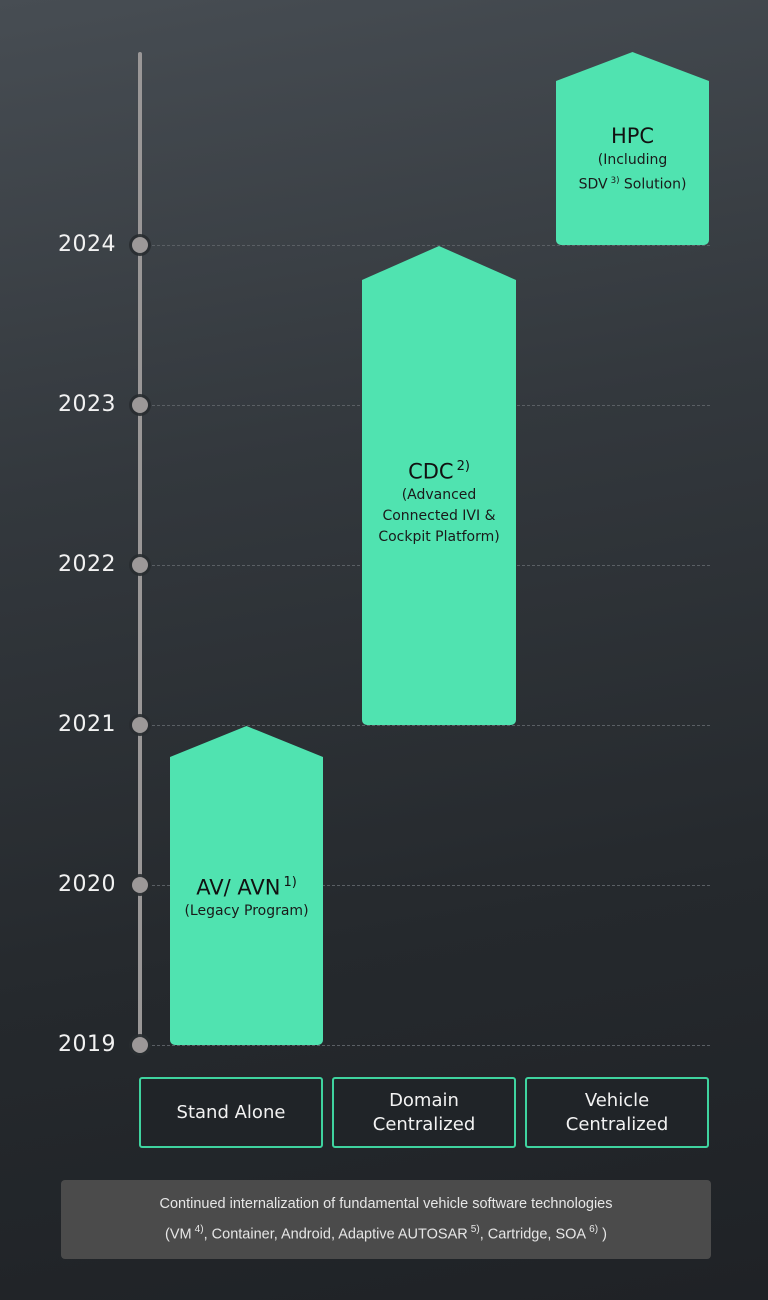  I want to click on bar-hpc: HPC (Including SDV 3) Solution), so click(632, 148).